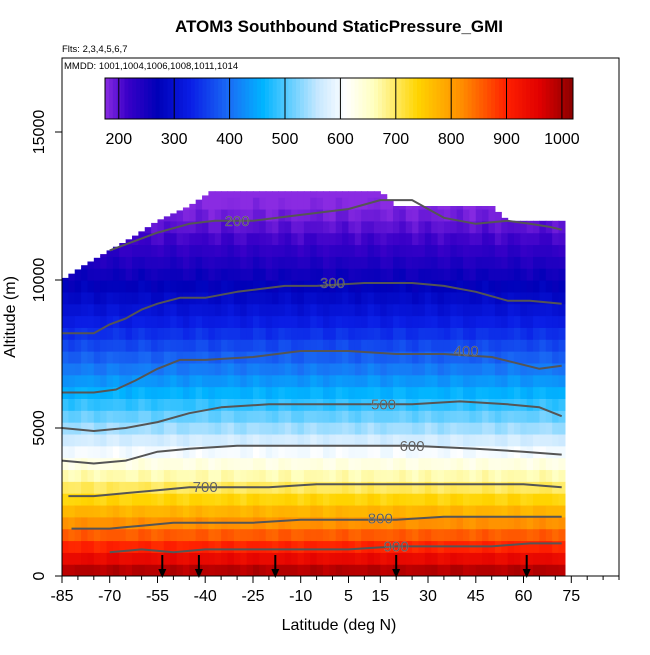 Image resolution: width=650 pixels, height=655 pixels. I want to click on colorbar-tick-label: 400, so click(229, 139).